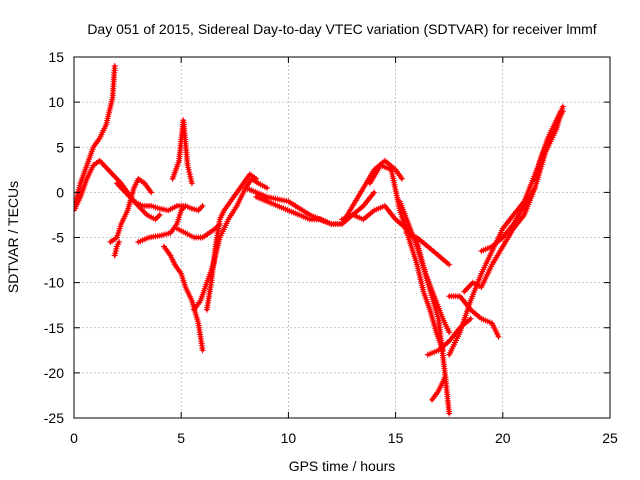 This screenshot has height=480, width=640. I want to click on y-tick-label: -5, so click(58, 238).